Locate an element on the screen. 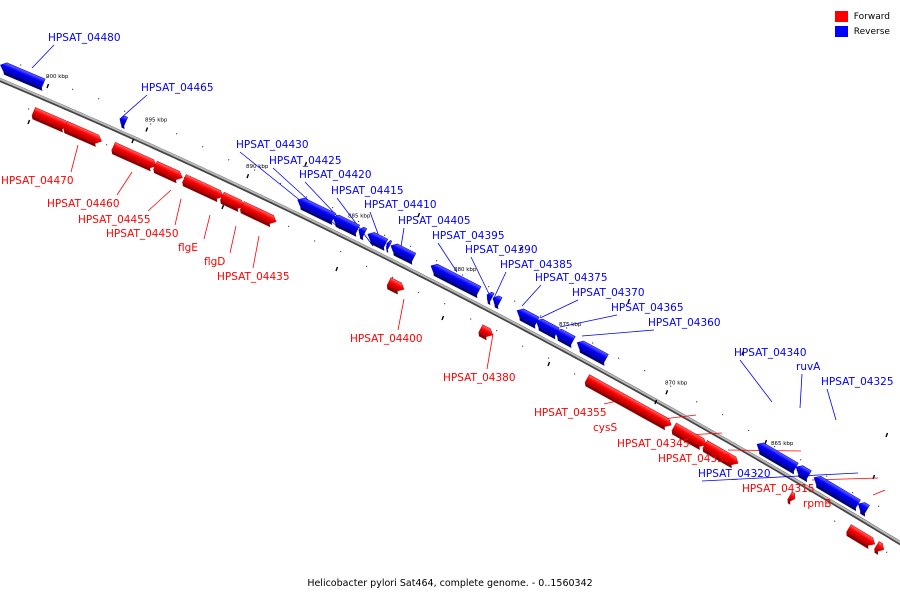 This screenshot has height=600, width=900. legend-reverse: Reverse is located at coordinates (862, 31).